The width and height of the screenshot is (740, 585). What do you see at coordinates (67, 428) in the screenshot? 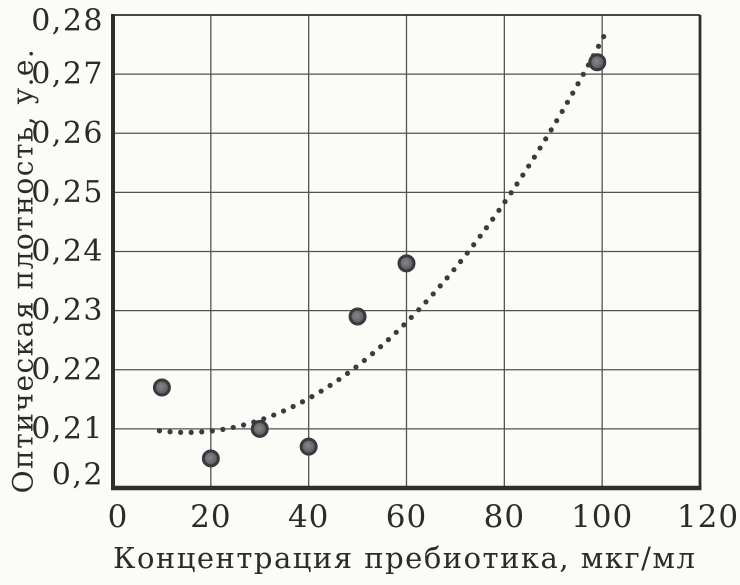
I see `y-tick-label: 0,21` at bounding box center [67, 428].